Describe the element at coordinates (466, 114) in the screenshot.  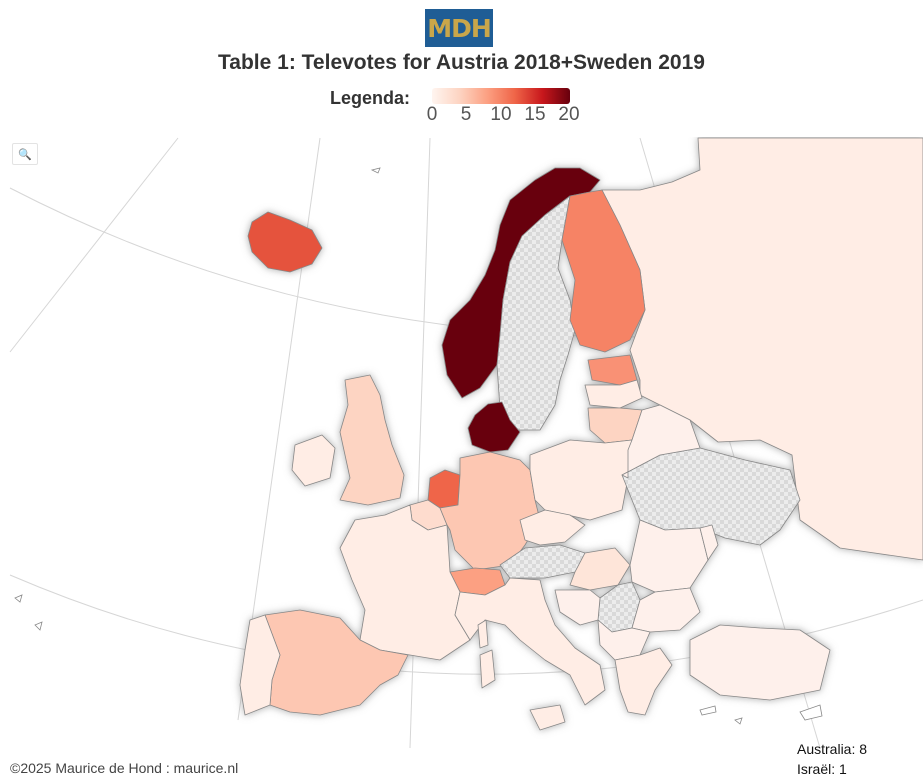
I see `legend-tick: 5` at that location.